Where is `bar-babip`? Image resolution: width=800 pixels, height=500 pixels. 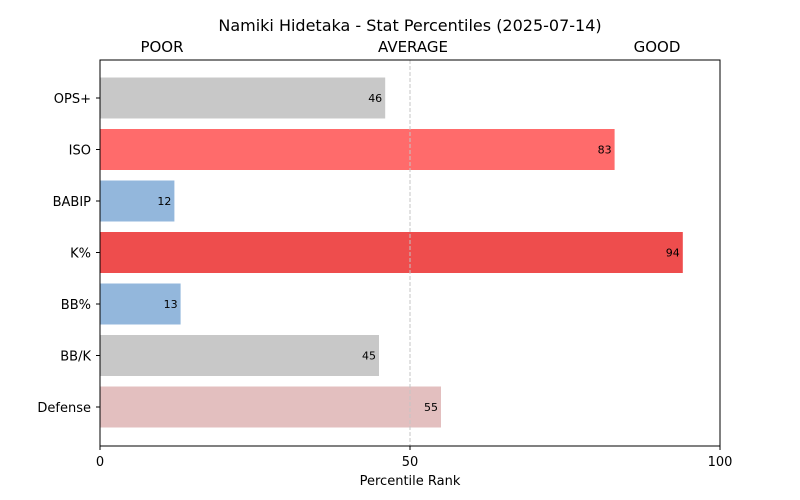
bar-babip is located at coordinates (137, 201).